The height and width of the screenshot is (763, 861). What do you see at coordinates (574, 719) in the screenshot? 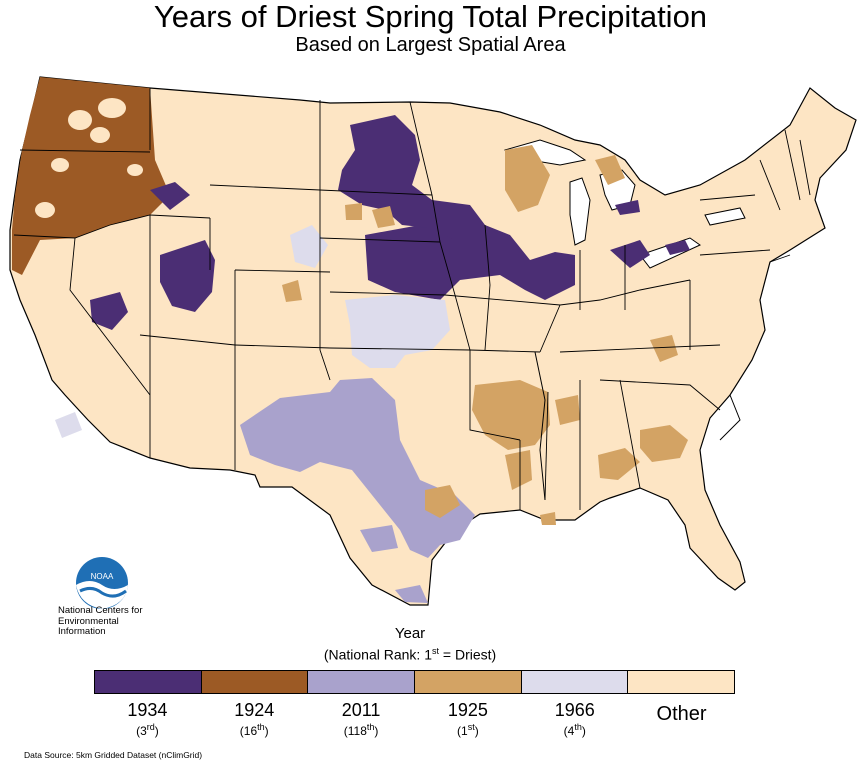
I see `legend-label-1966: 1966 (4th)` at bounding box center [574, 719].